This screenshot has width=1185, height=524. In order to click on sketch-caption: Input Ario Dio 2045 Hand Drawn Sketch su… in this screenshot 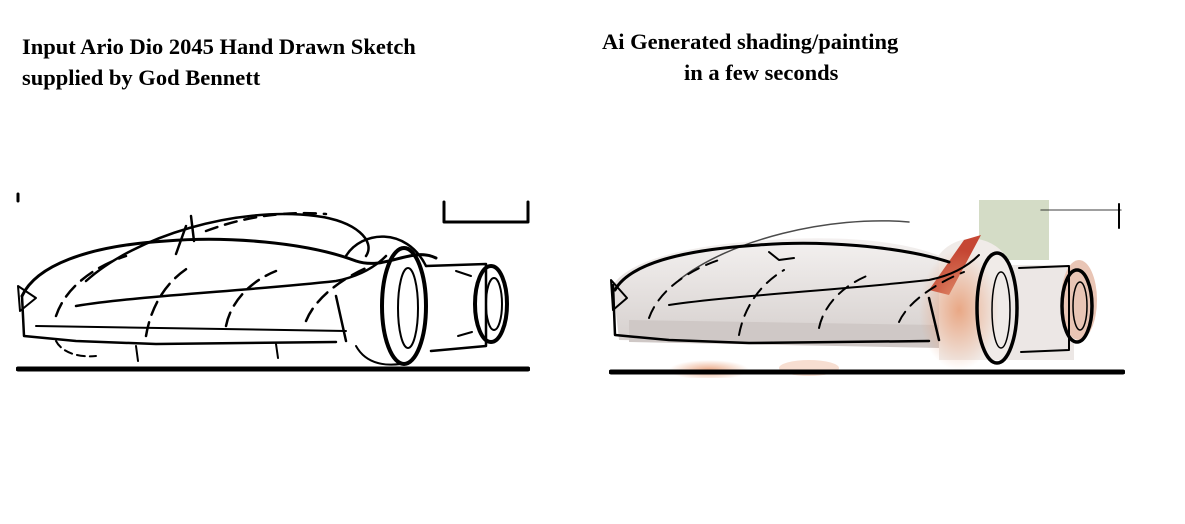, I will do `click(219, 62)`.